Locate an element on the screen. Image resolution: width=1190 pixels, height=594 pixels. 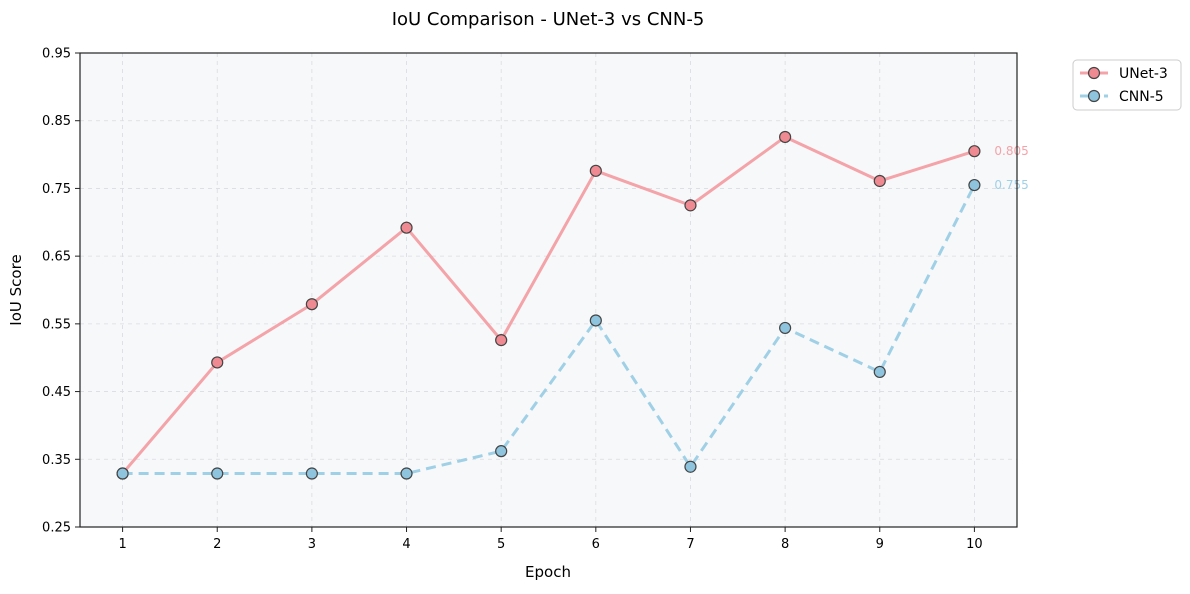
x-tick-label: 6 is located at coordinates (596, 544).